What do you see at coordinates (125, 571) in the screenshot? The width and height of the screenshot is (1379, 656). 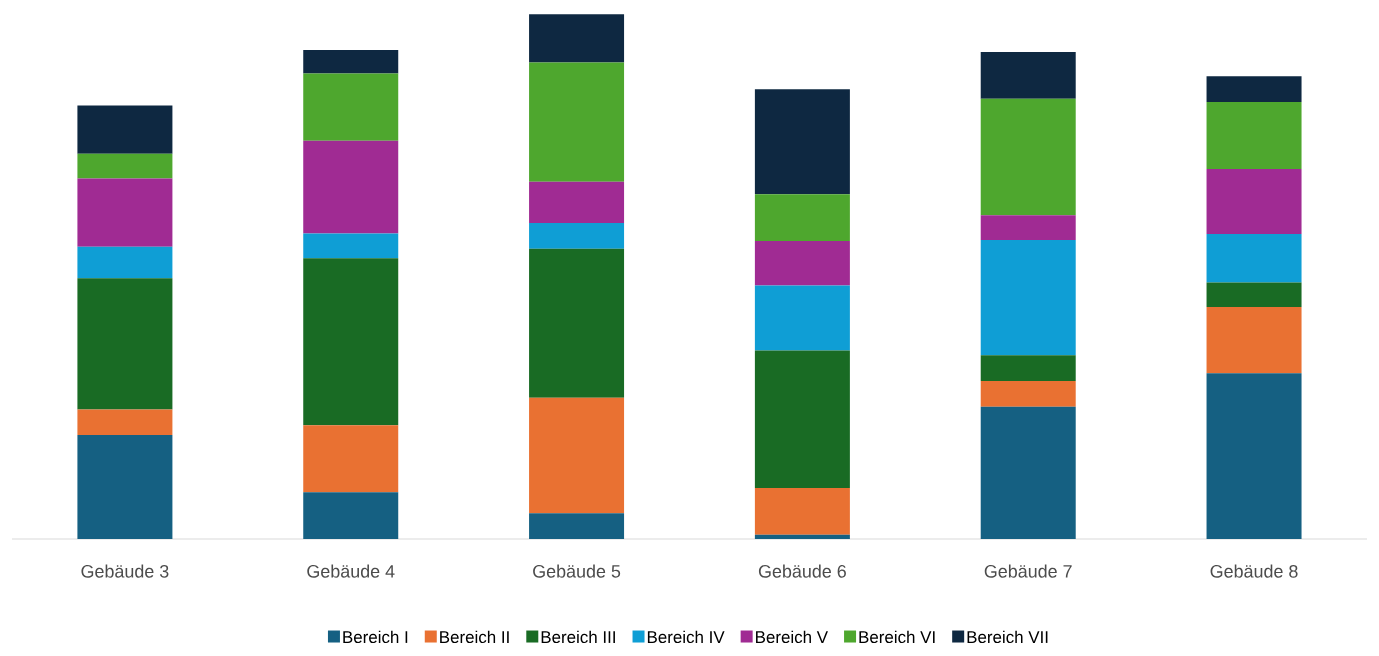 I see `x-tick-label: Gebäude 3` at bounding box center [125, 571].